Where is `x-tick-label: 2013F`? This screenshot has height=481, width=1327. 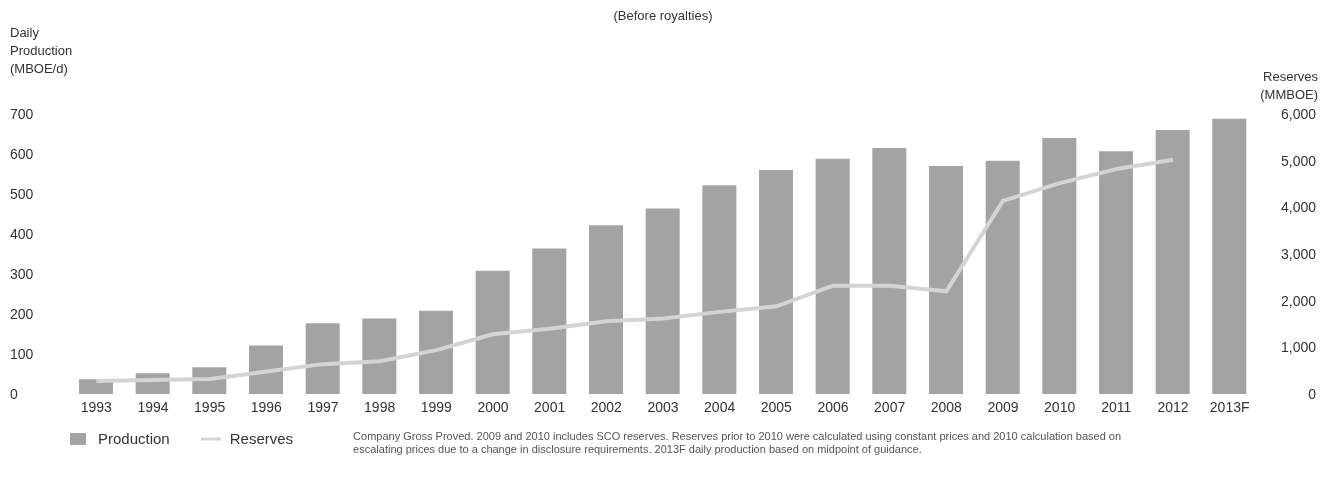
x-tick-label: 2013F is located at coordinates (1229, 406).